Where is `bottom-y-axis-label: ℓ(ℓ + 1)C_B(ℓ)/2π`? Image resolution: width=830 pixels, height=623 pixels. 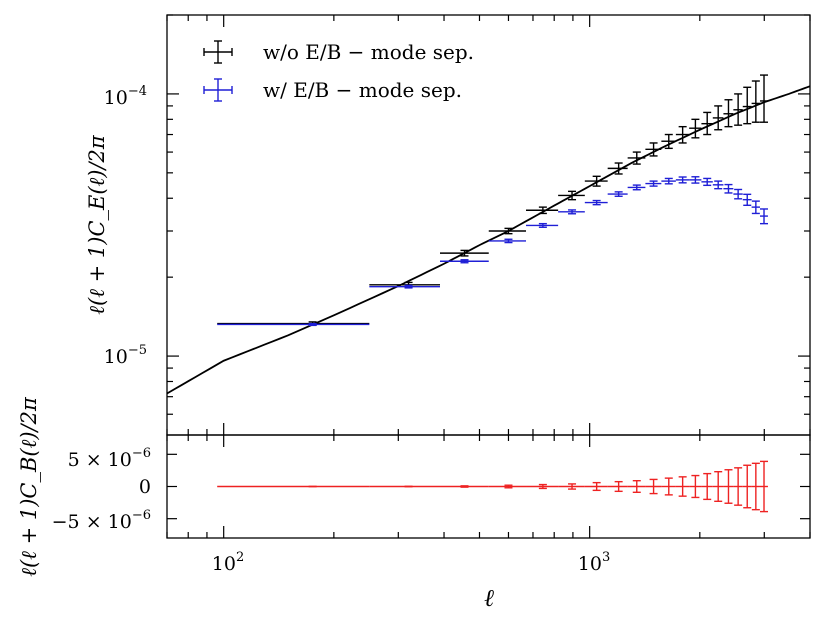
bottom-y-axis-label: ℓ(ℓ + 1)C_B(ℓ)/2π is located at coordinates (29, 486).